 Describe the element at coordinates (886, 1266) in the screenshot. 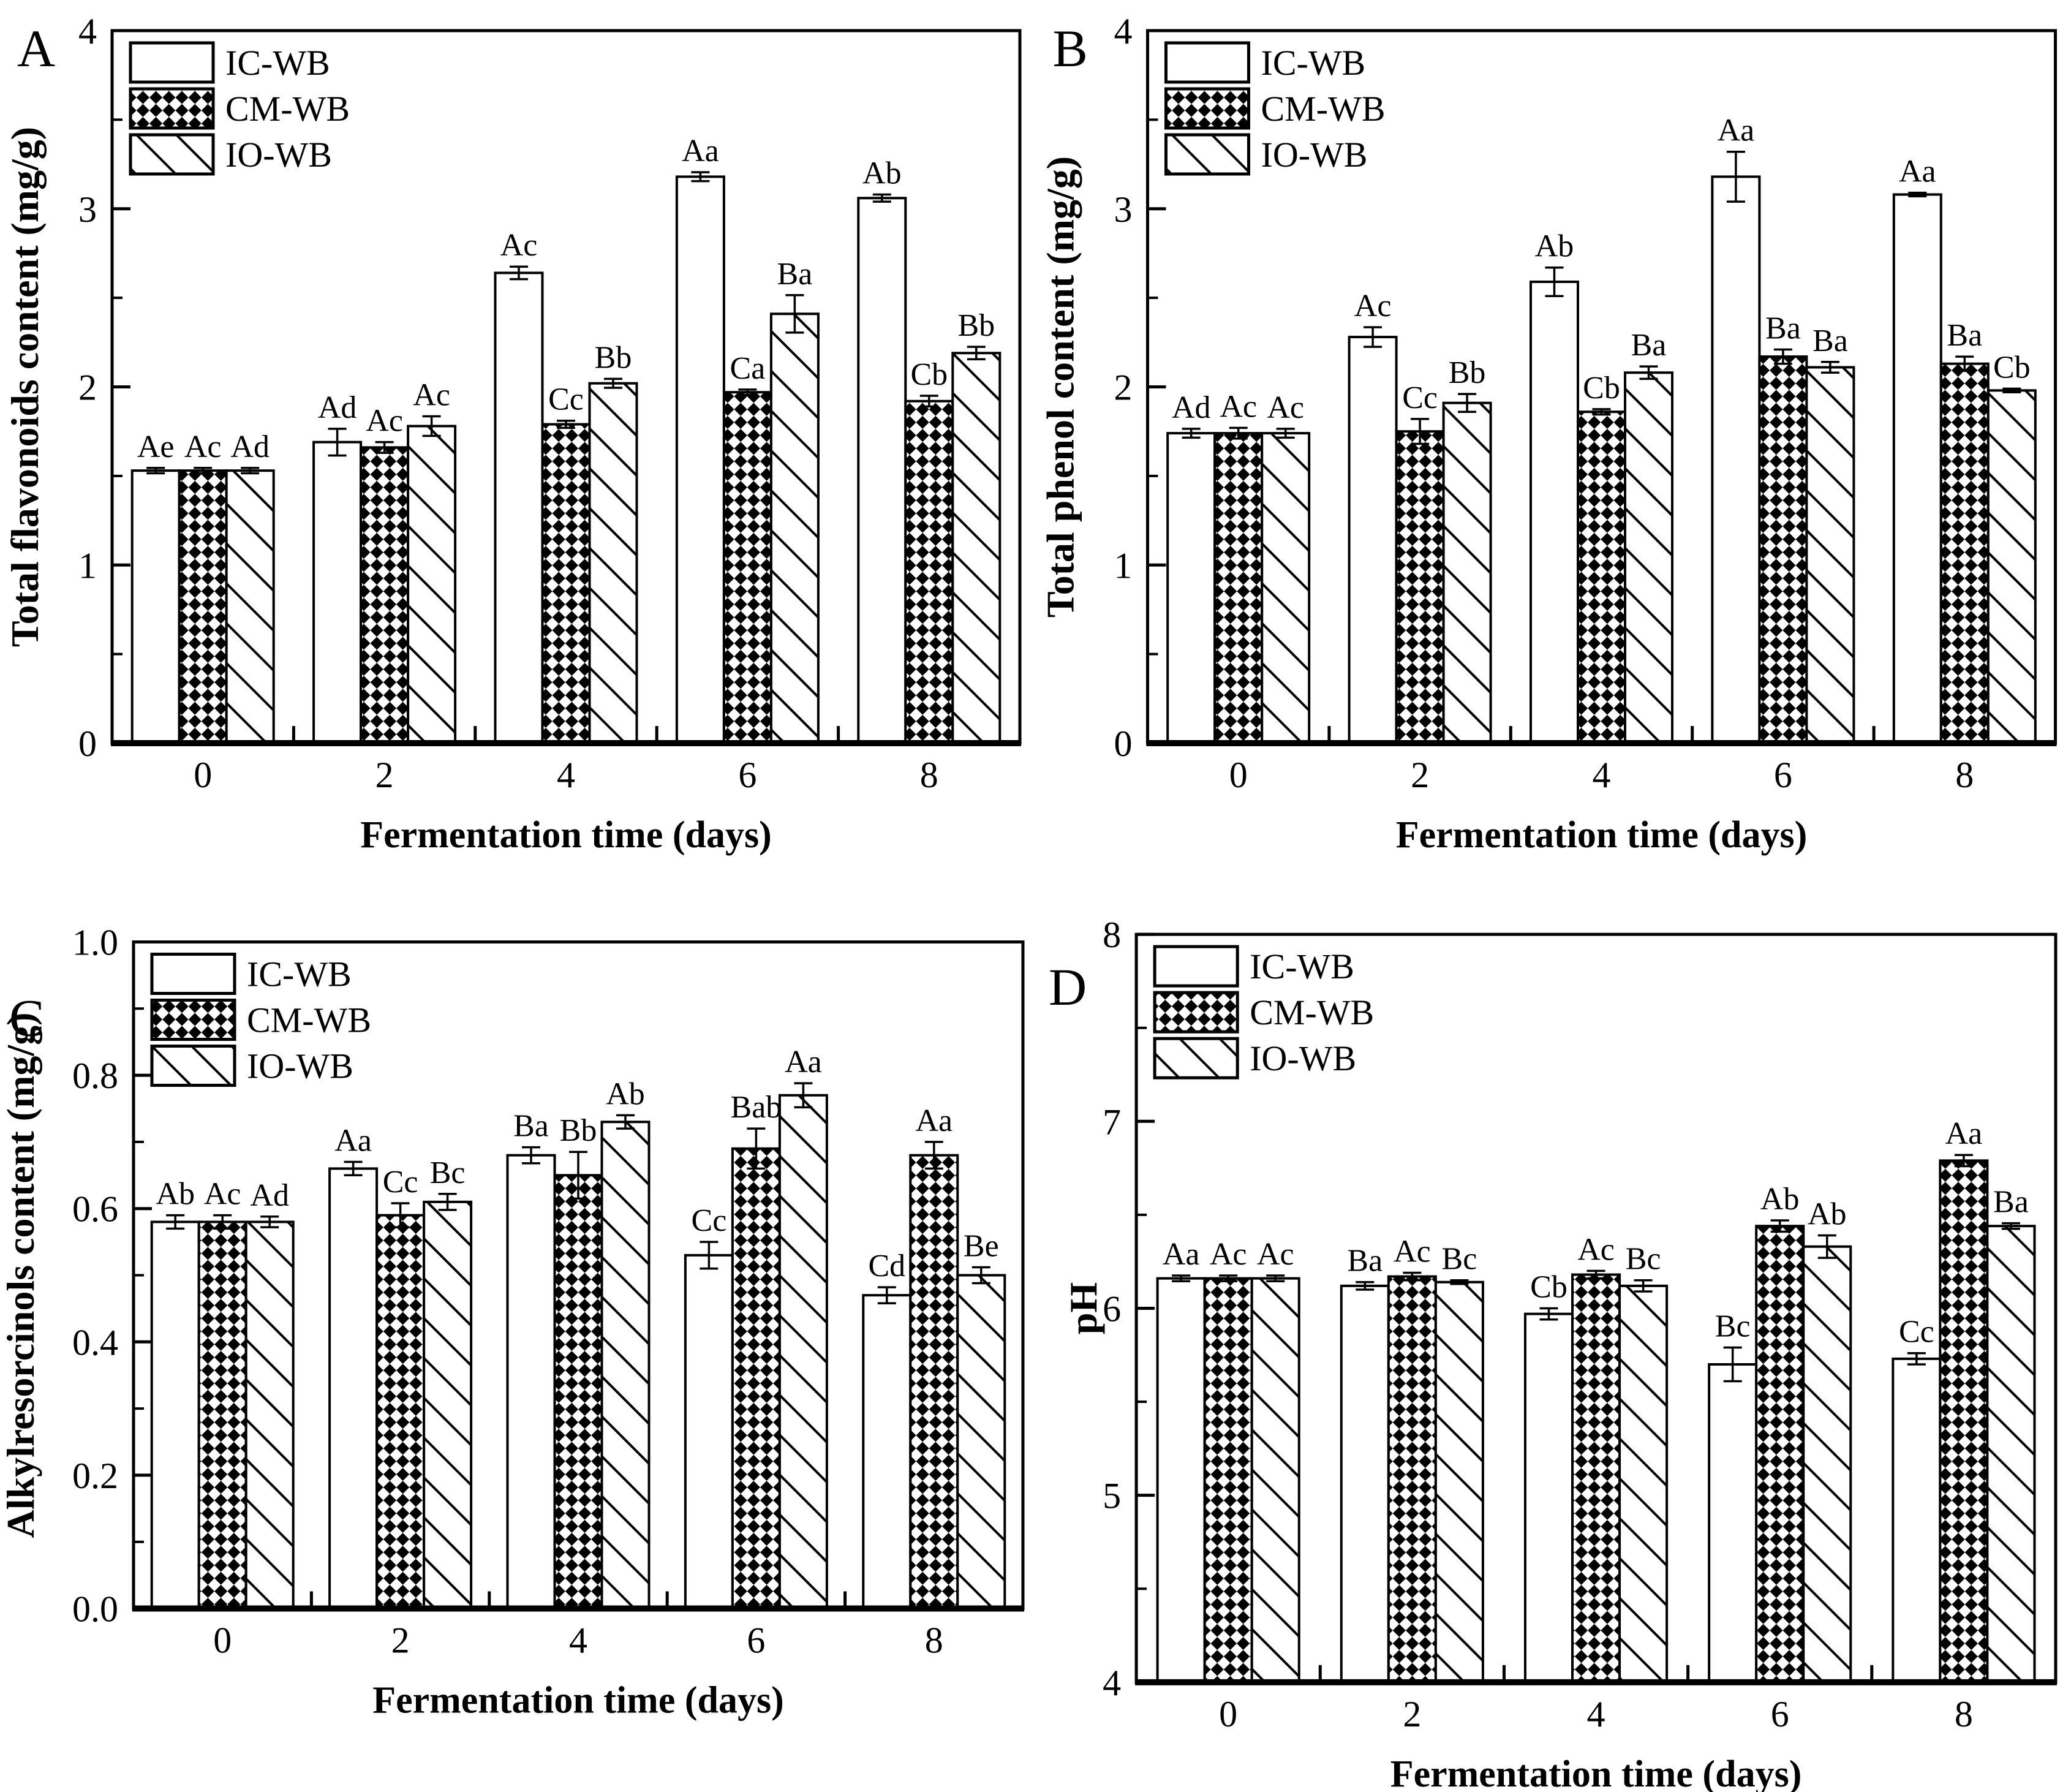

I see `sig-label: Cd` at that location.